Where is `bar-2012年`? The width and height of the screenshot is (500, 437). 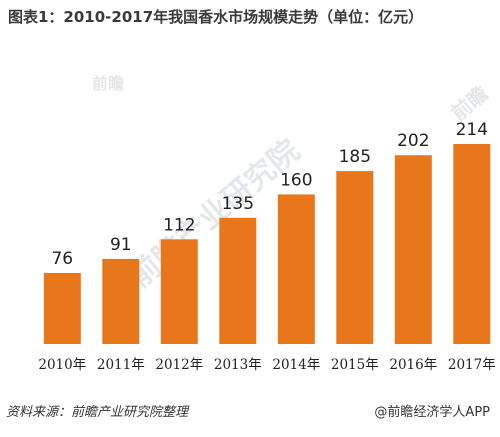
bar-2012年 is located at coordinates (179, 291).